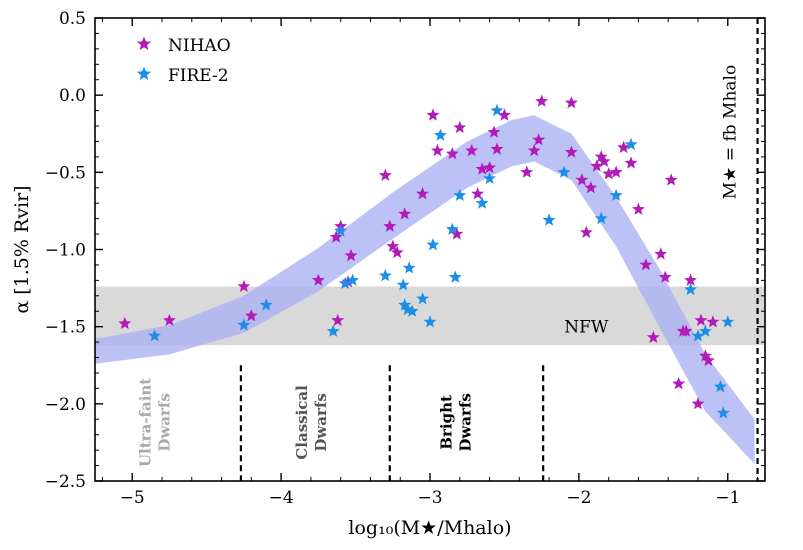 Image resolution: width=803 pixels, height=550 pixels. Describe the element at coordinates (72, 96) in the screenshot. I see `y-tick-label: 0.0` at that location.